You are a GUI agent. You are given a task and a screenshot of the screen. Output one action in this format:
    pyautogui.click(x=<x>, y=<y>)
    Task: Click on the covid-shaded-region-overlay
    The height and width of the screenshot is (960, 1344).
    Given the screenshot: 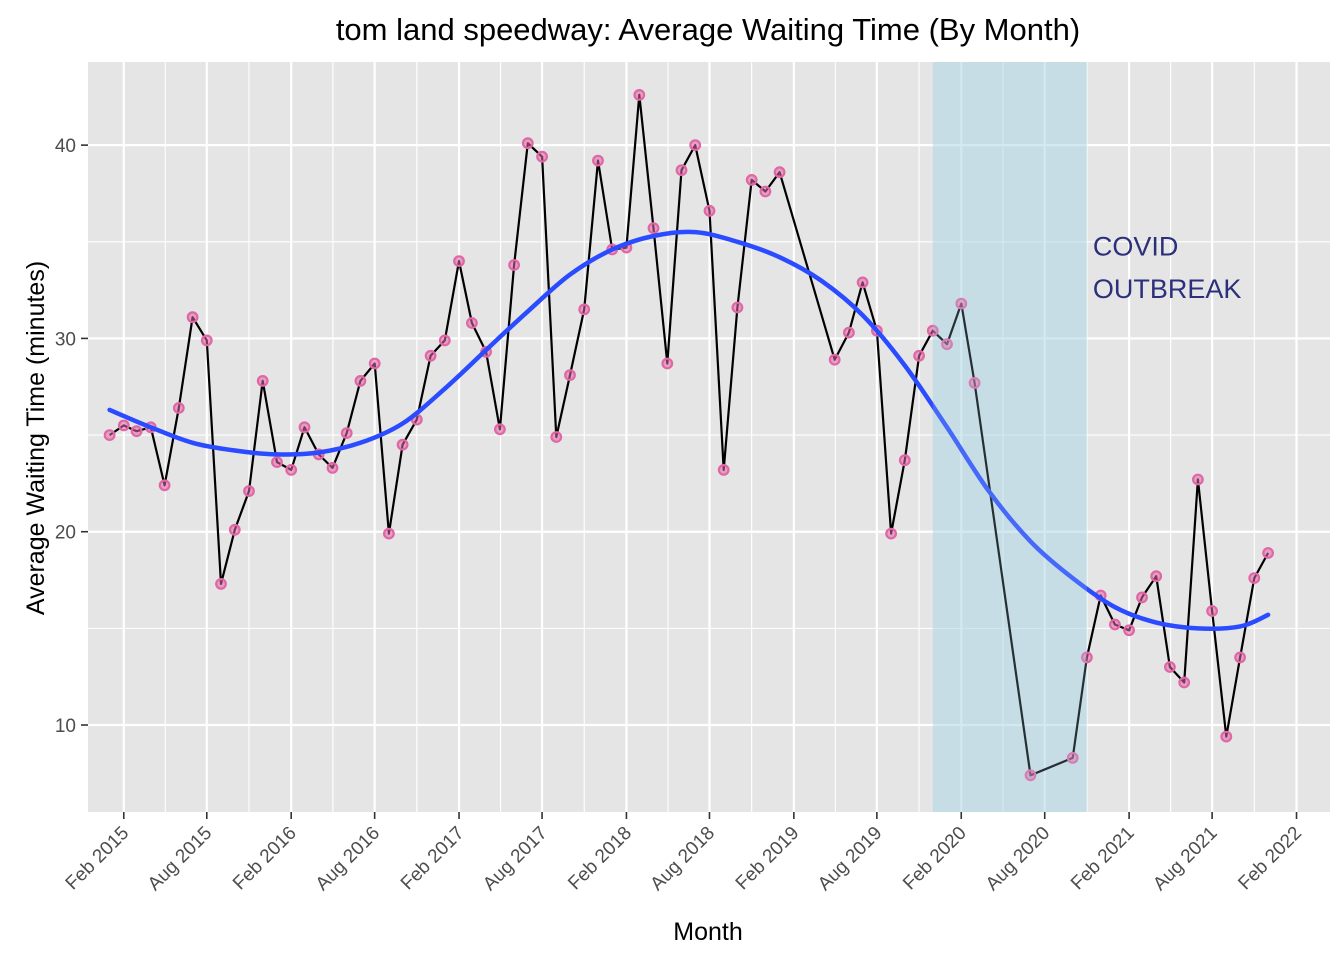 What is the action you would take?
    pyautogui.click(x=1009, y=437)
    